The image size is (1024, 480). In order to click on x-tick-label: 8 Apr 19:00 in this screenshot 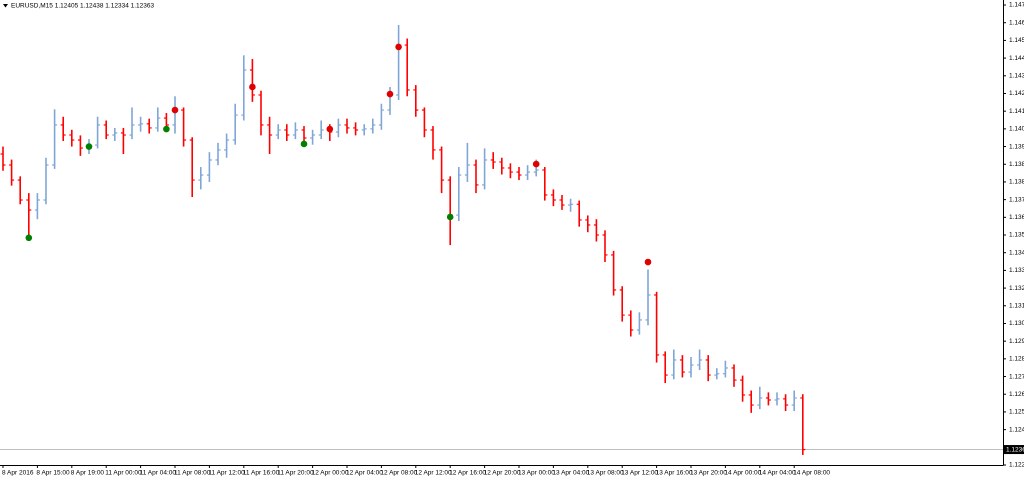, I will do `click(88, 473)`.